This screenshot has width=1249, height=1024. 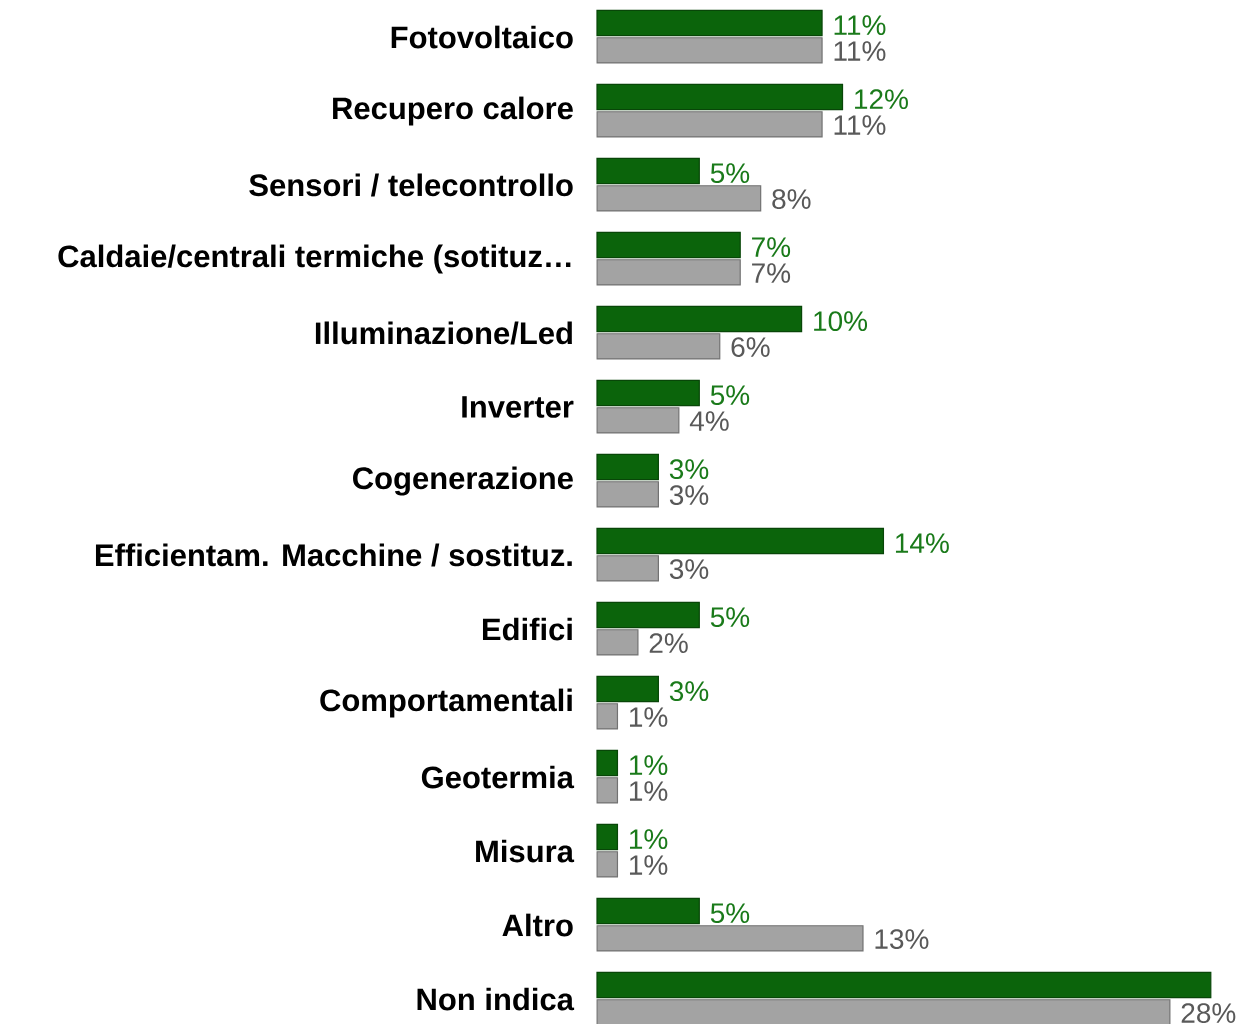 What do you see at coordinates (498, 777) in the screenshot?
I see `y-tick-label: Geotermia` at bounding box center [498, 777].